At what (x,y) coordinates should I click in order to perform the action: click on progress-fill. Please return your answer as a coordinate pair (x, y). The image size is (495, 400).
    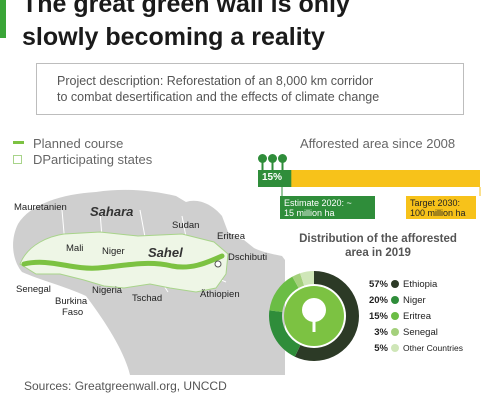
    Looking at the image, I should click on (275, 178).